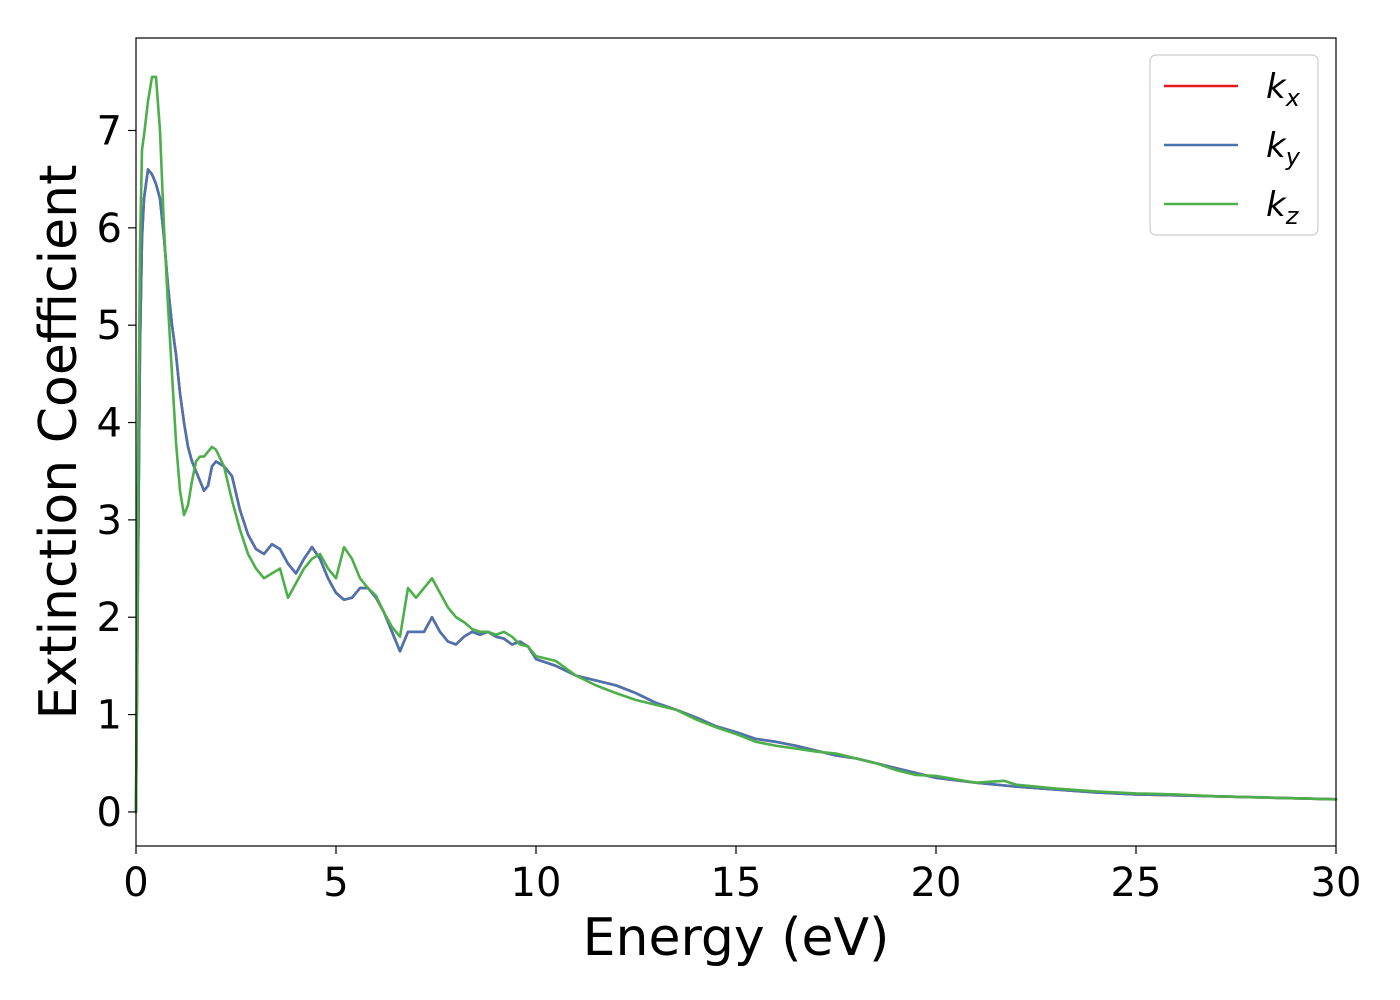  I want to click on x-axis-ticks: 0 5 10 15 20 25 30, so click(742, 876).